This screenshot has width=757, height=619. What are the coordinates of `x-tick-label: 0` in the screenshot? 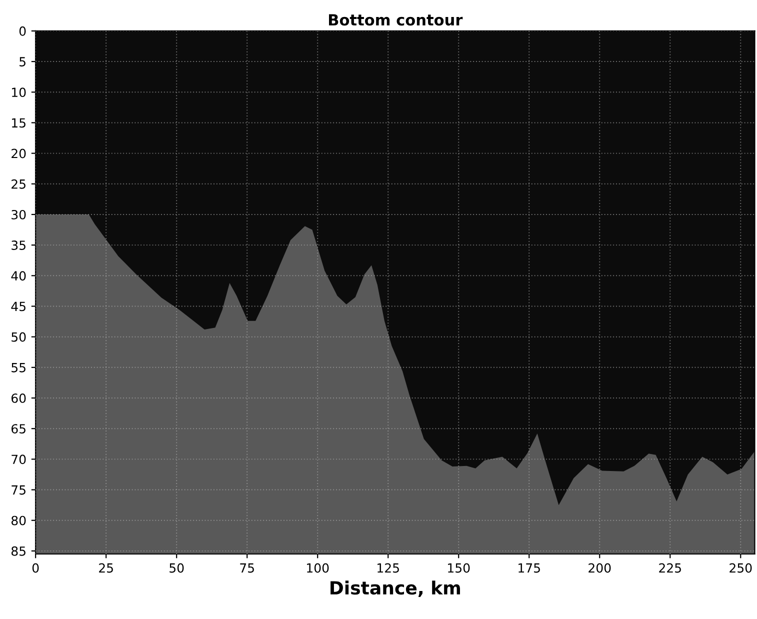 It's located at (35, 568).